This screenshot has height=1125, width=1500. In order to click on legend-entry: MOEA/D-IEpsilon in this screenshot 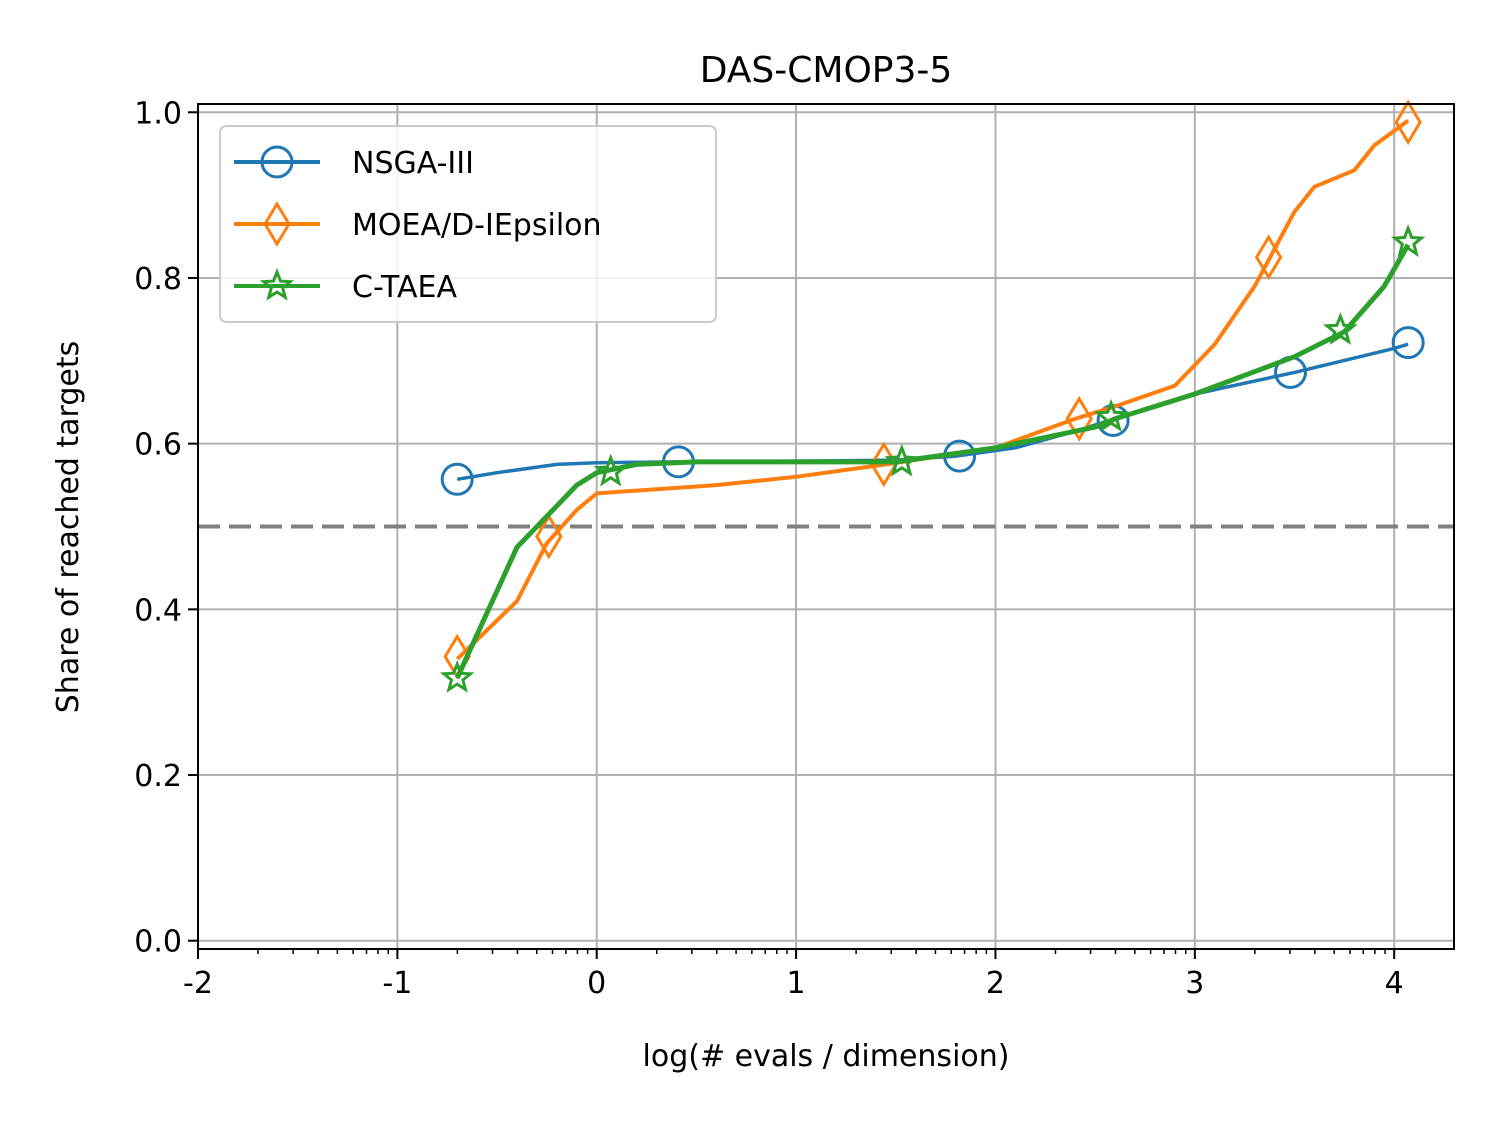, I will do `click(418, 224)`.